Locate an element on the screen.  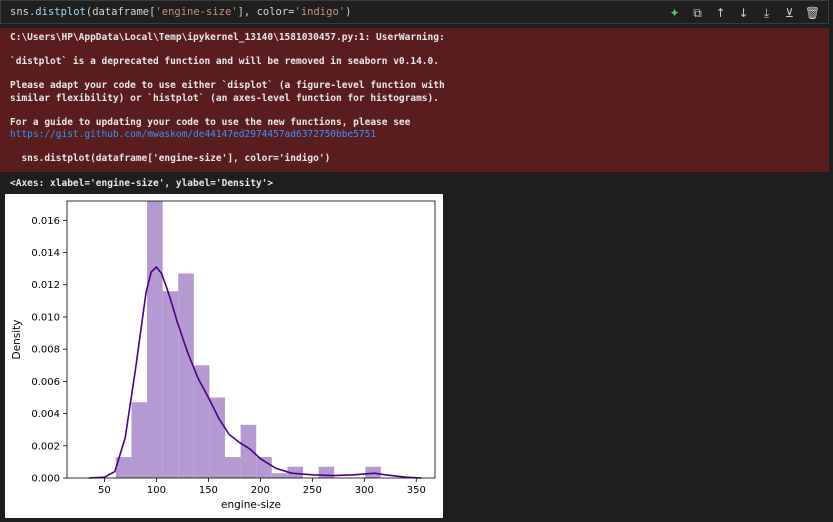
y-axis-label: Density is located at coordinates (17, 340).